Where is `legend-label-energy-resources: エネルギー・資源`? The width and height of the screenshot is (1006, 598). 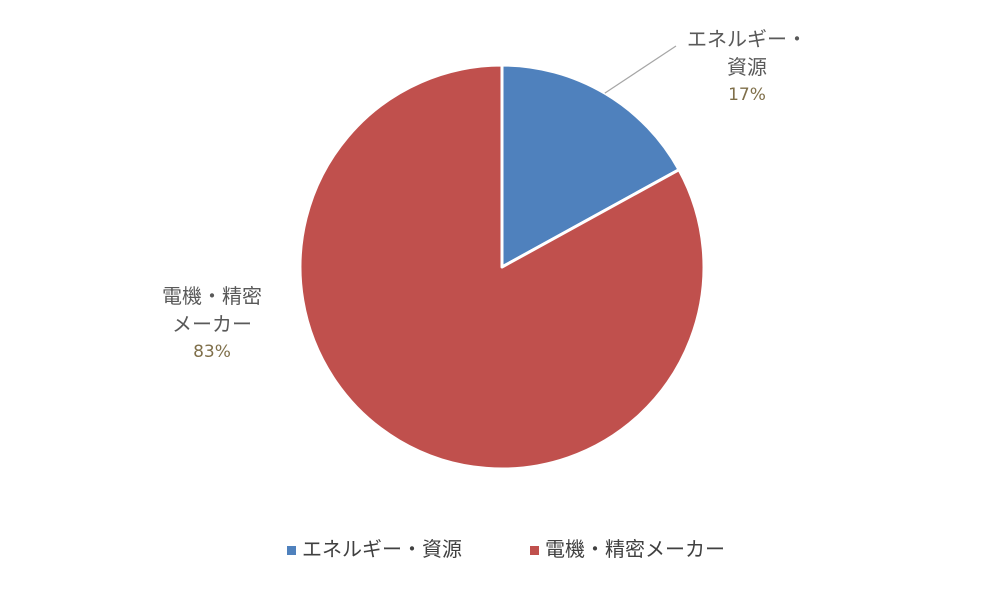
legend-label-energy-resources: エネルギー・資源 is located at coordinates (382, 549).